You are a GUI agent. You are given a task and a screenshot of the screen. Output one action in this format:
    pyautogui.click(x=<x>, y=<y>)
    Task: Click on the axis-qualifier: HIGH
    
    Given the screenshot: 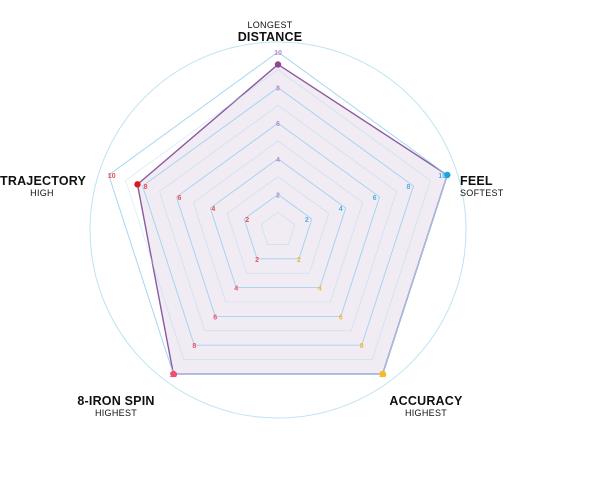 What is the action you would take?
    pyautogui.click(x=42, y=193)
    